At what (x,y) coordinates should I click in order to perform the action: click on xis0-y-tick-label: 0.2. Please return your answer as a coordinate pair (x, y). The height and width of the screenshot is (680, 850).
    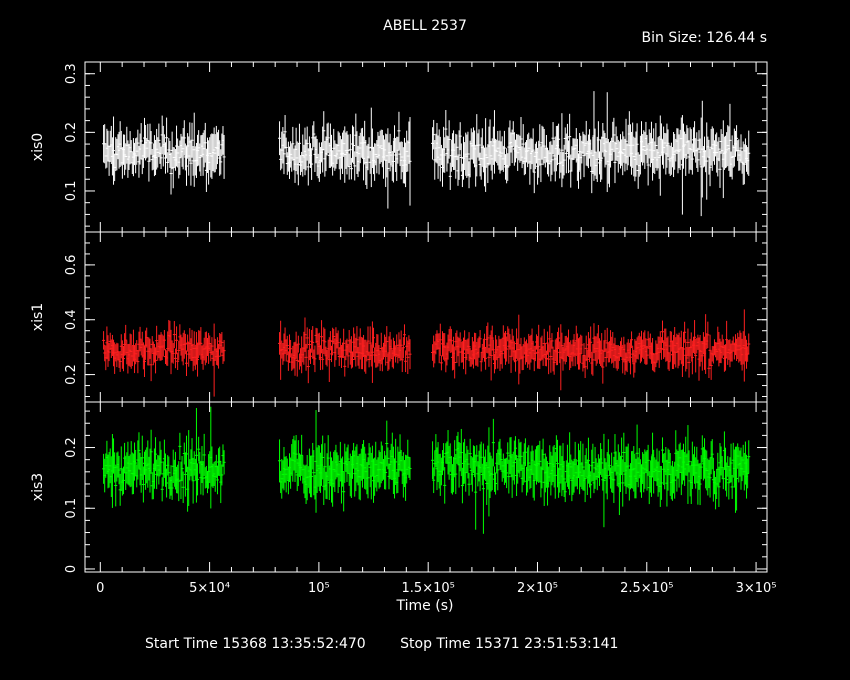
    Looking at the image, I should click on (71, 132).